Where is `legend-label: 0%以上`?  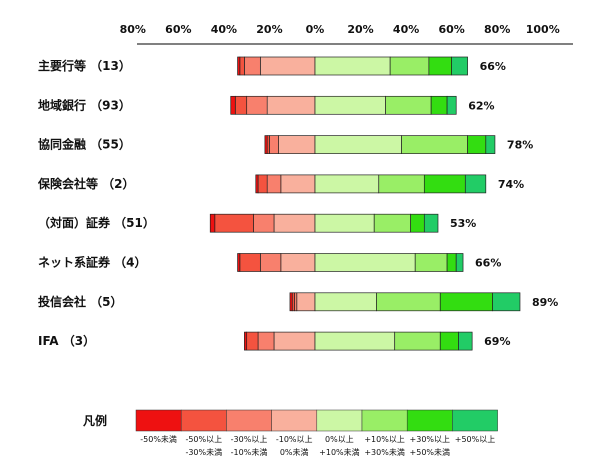
legend-label: 0%以上 is located at coordinates (339, 439).